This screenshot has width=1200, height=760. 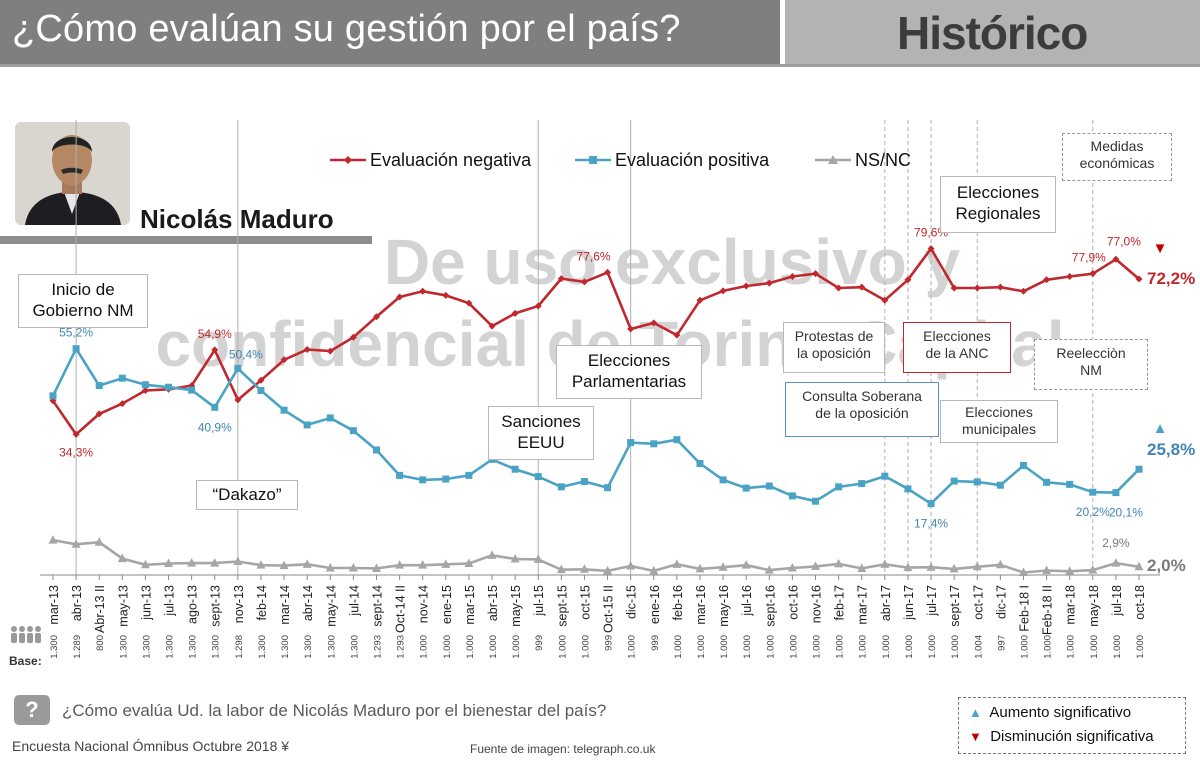 I want to click on x-tick-label: abr-14, so click(x=308, y=603).